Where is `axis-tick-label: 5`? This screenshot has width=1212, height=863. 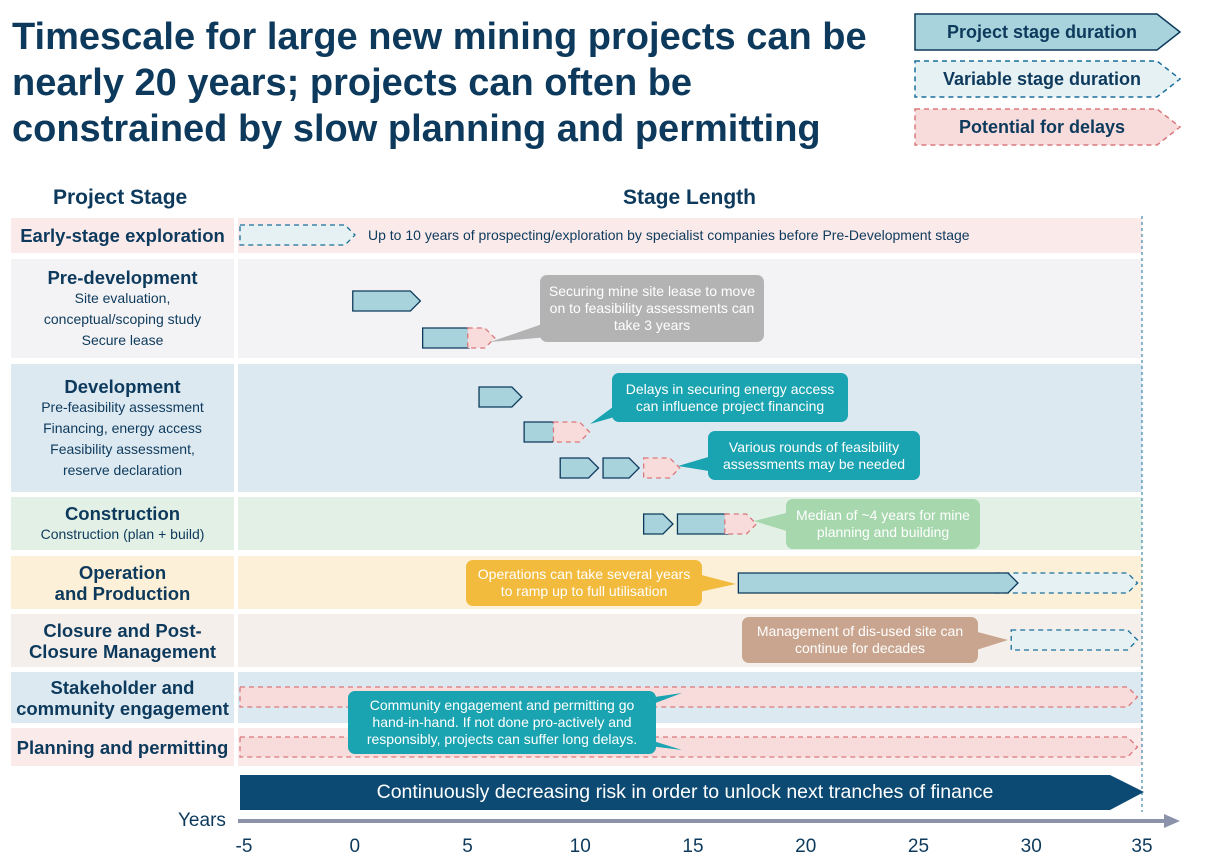
axis-tick-label: 5 is located at coordinates (467, 846).